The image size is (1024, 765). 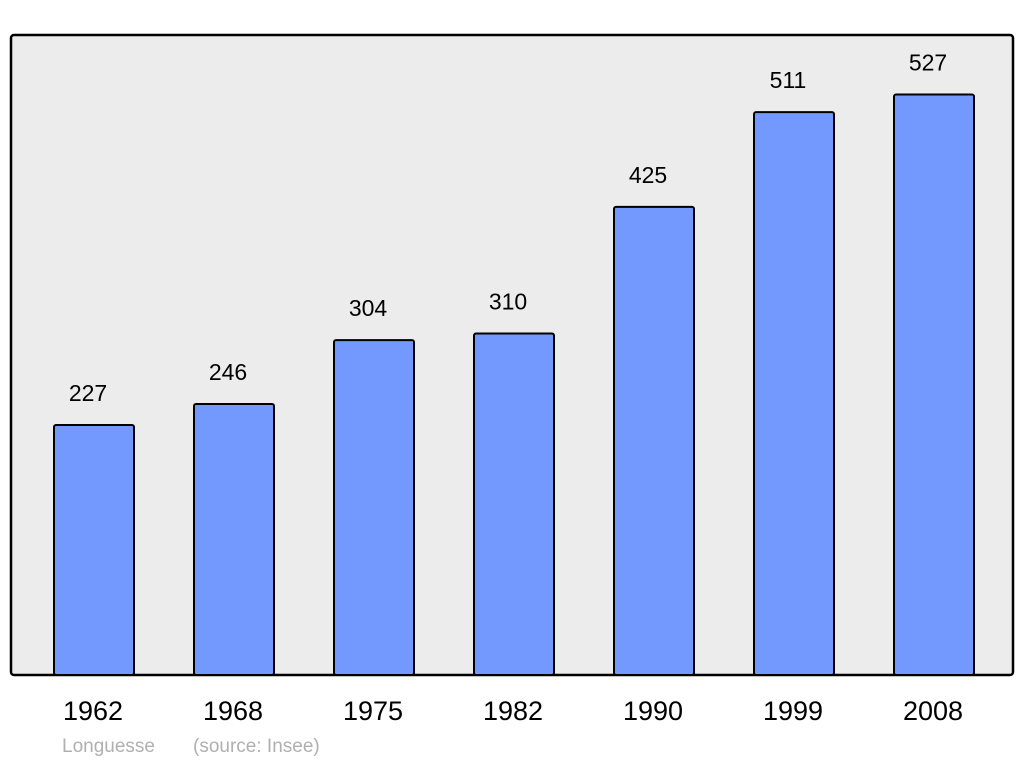 I want to click on source: (source: Insee), so click(x=256, y=746).